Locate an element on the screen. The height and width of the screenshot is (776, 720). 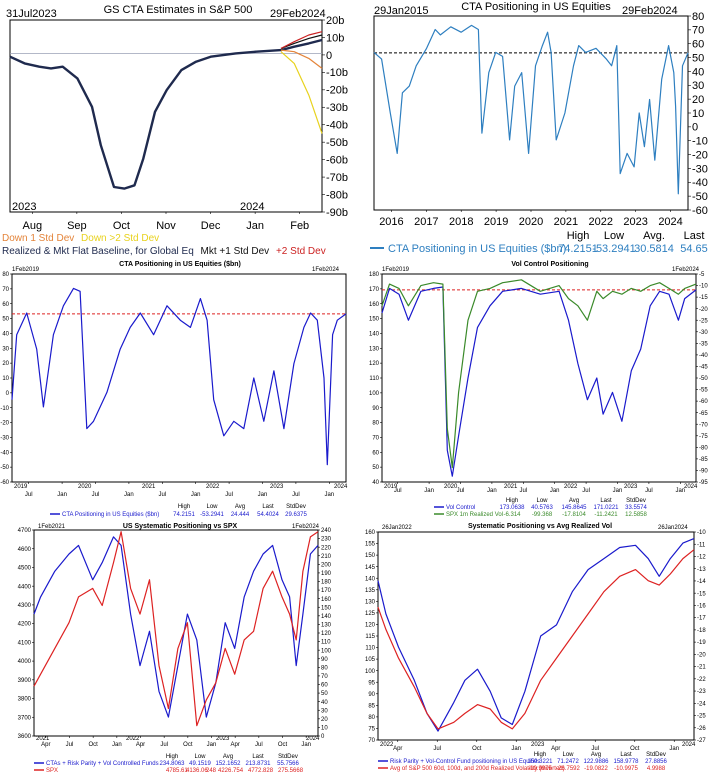
y-tick-label-right: -18 is located at coordinates (701, 631).